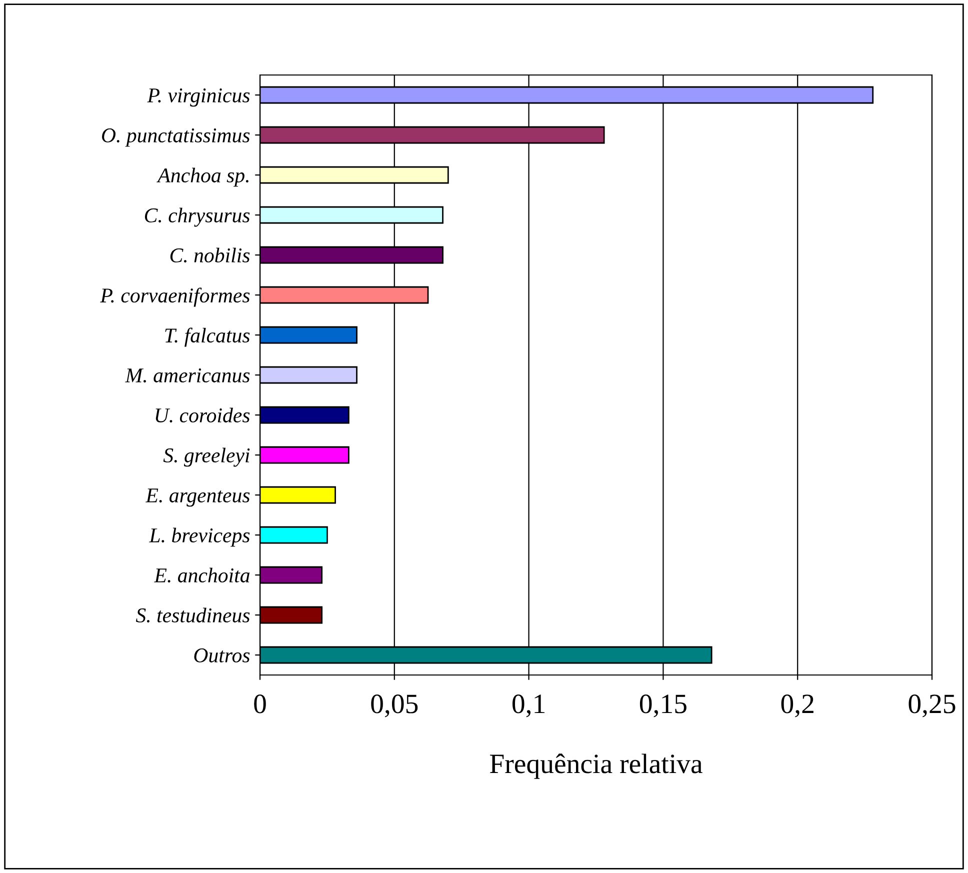  Describe the element at coordinates (176, 137) in the screenshot. I see `y-tick-label: O. punctatissimus` at that location.